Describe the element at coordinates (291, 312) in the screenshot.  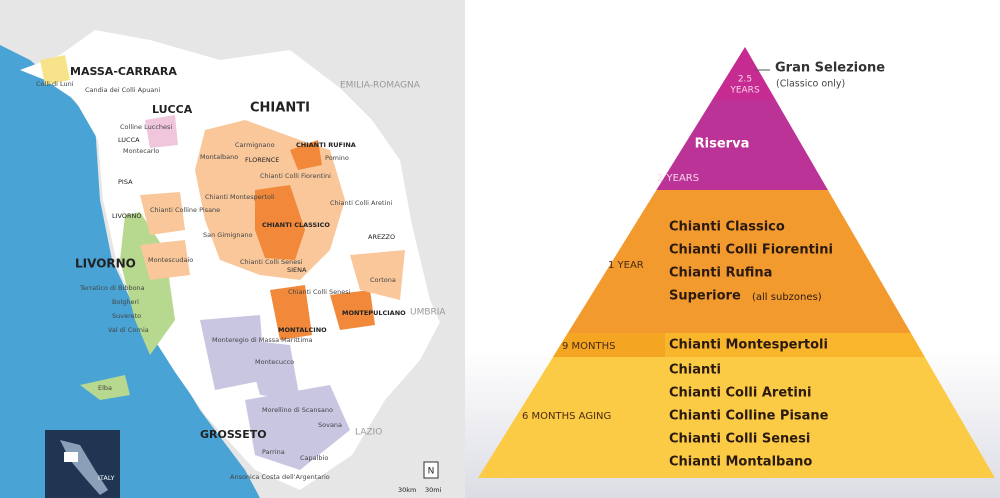
I see `zone-montalcino` at that location.